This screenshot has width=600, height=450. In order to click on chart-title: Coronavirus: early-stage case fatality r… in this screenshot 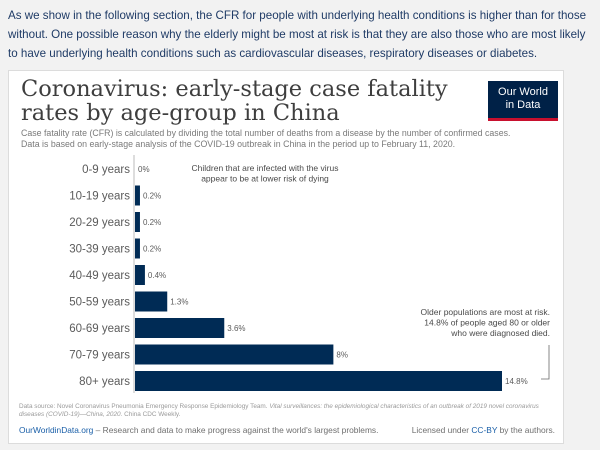, I will do `click(234, 101)`.